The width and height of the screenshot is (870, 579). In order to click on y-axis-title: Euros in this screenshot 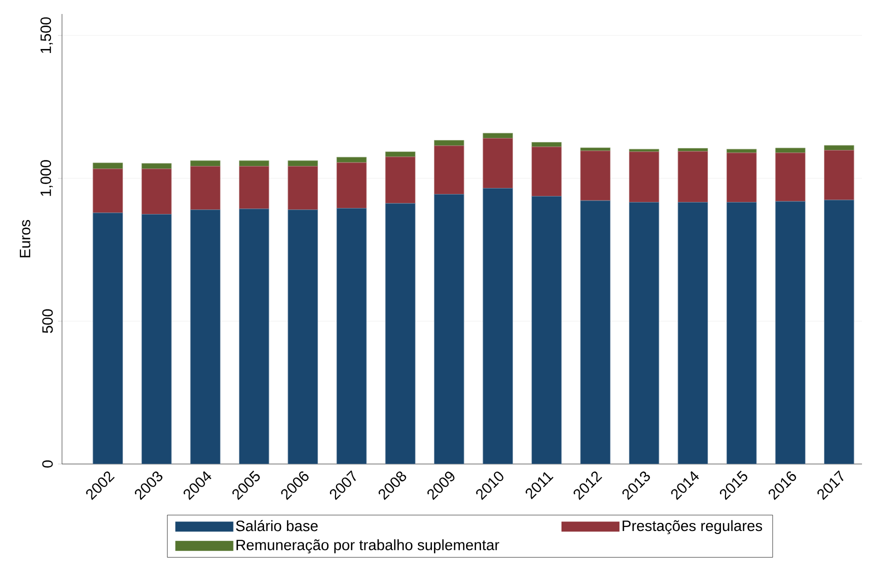, I will do `click(25, 239)`.